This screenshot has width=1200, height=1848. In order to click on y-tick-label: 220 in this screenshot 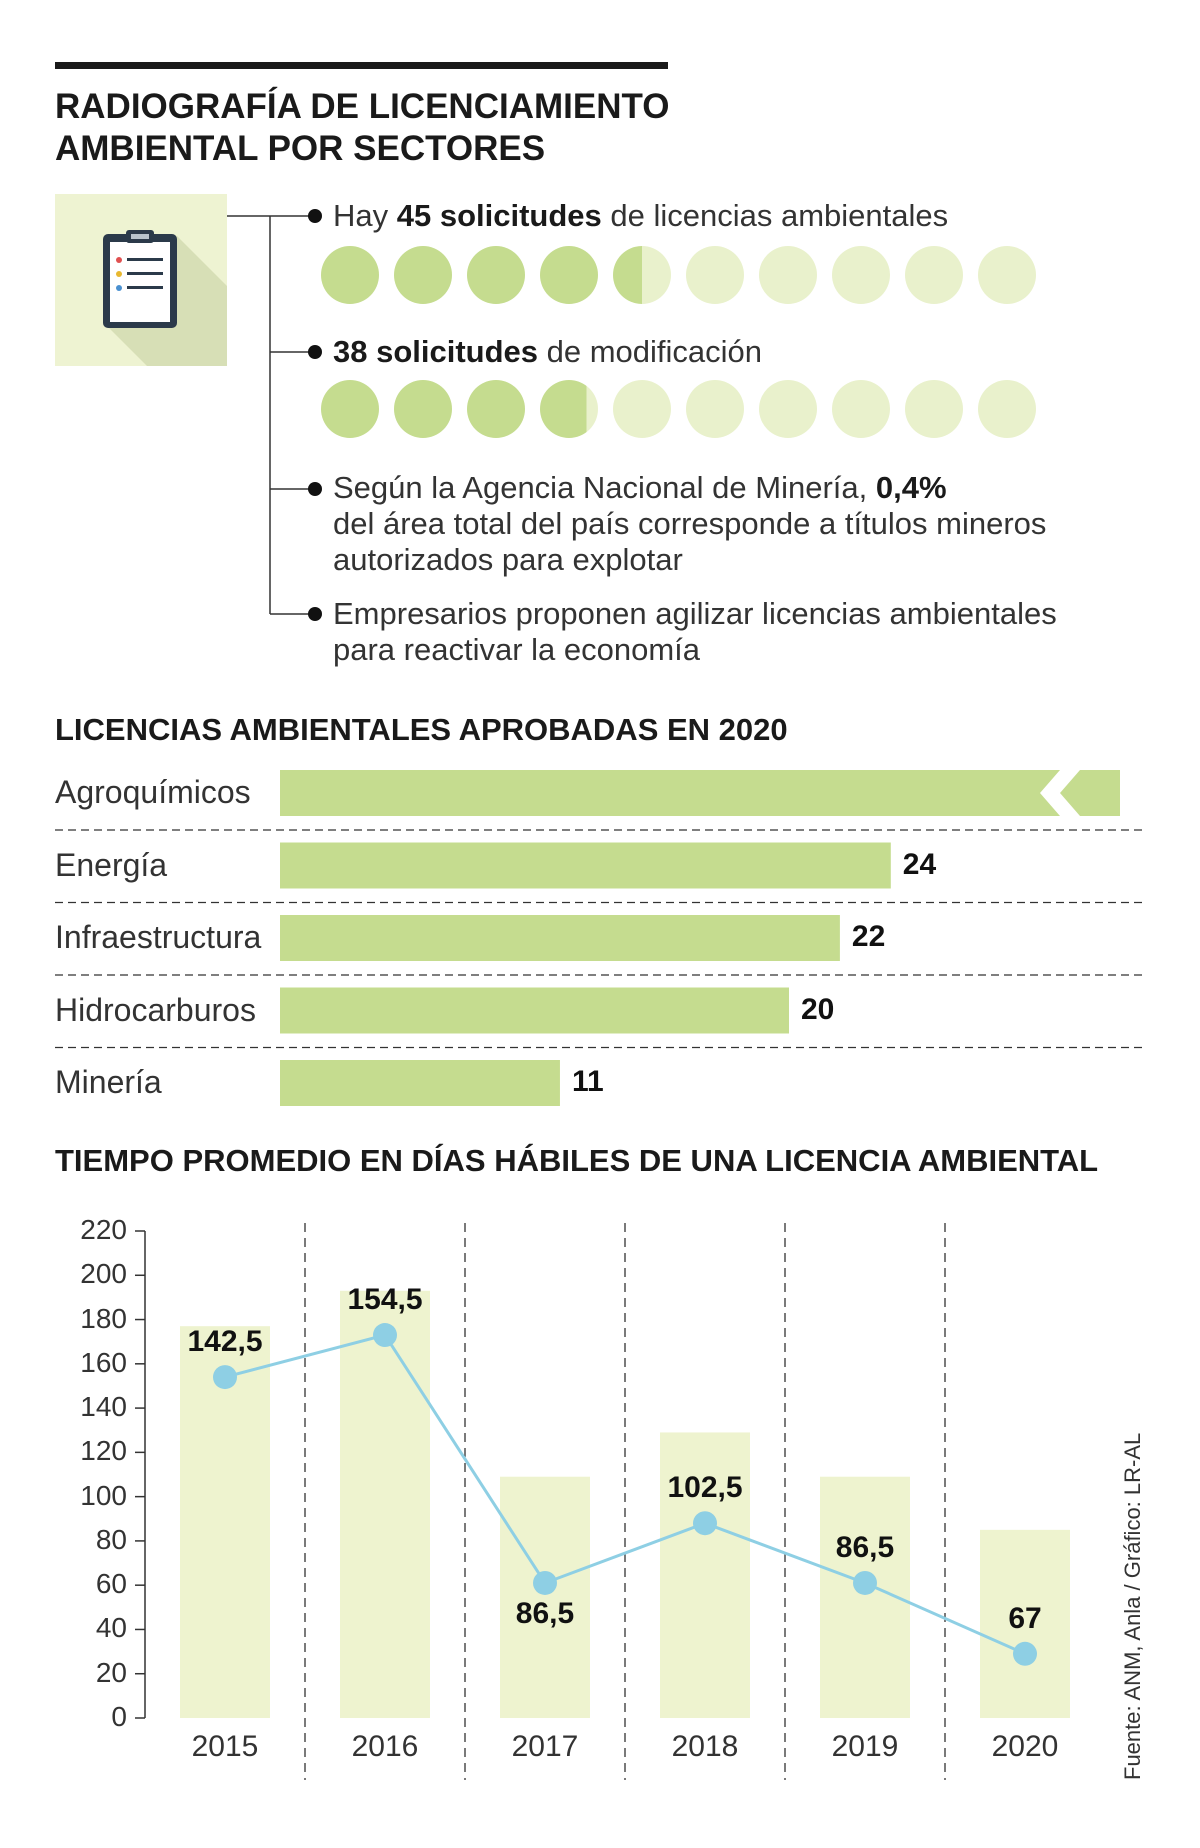, I will do `click(103, 1229)`.